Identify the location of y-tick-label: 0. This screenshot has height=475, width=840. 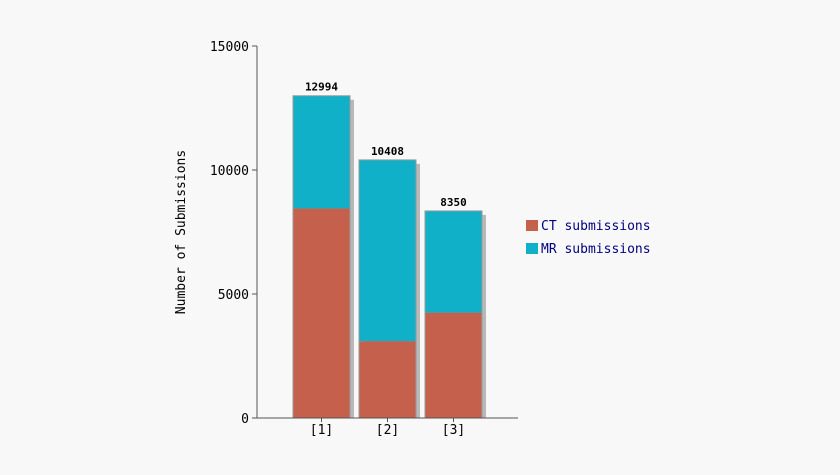
(245, 419).